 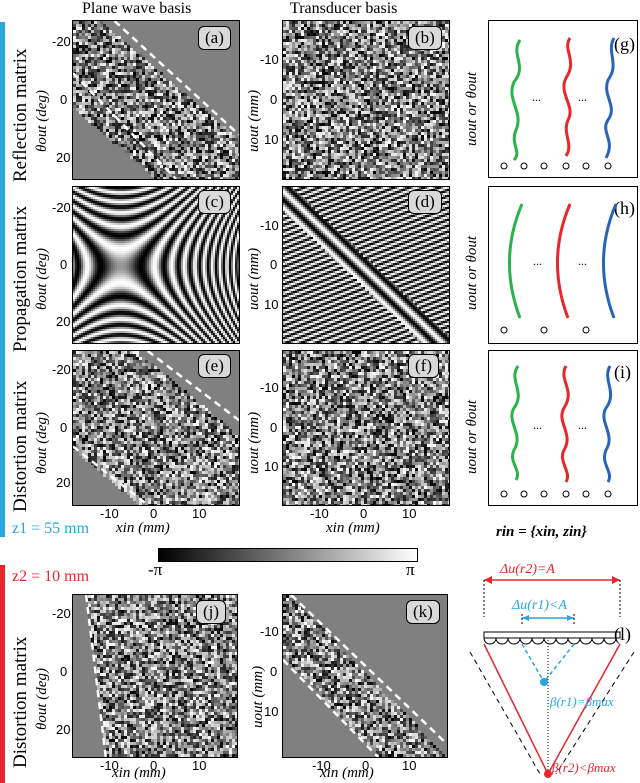 What do you see at coordinates (347, 773) in the screenshot?
I see `xaxis-label-k: xin (mm)` at bounding box center [347, 773].